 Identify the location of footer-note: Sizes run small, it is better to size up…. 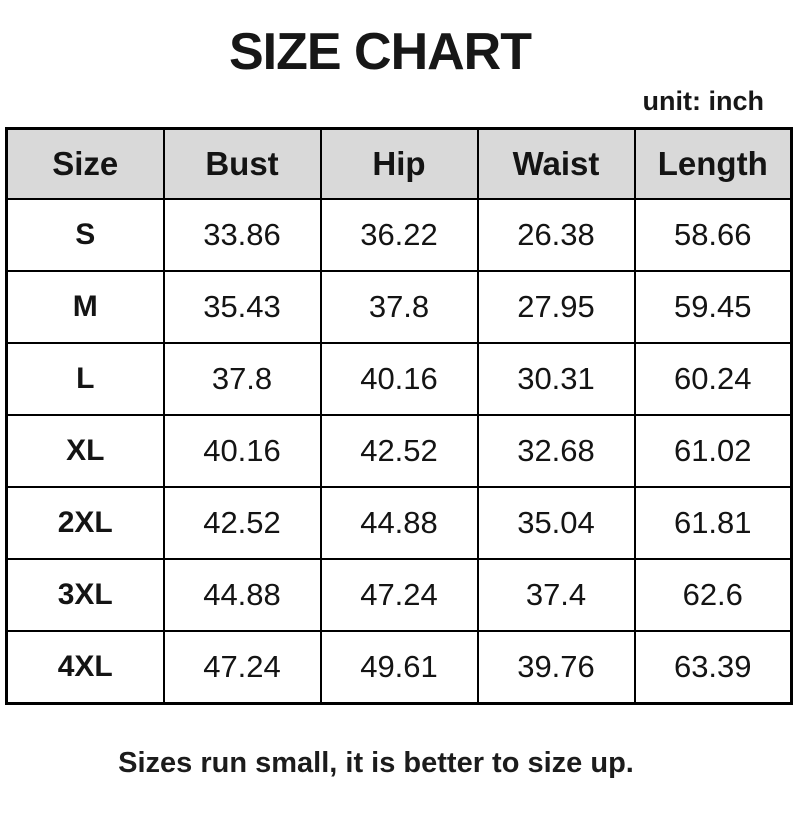
(376, 762).